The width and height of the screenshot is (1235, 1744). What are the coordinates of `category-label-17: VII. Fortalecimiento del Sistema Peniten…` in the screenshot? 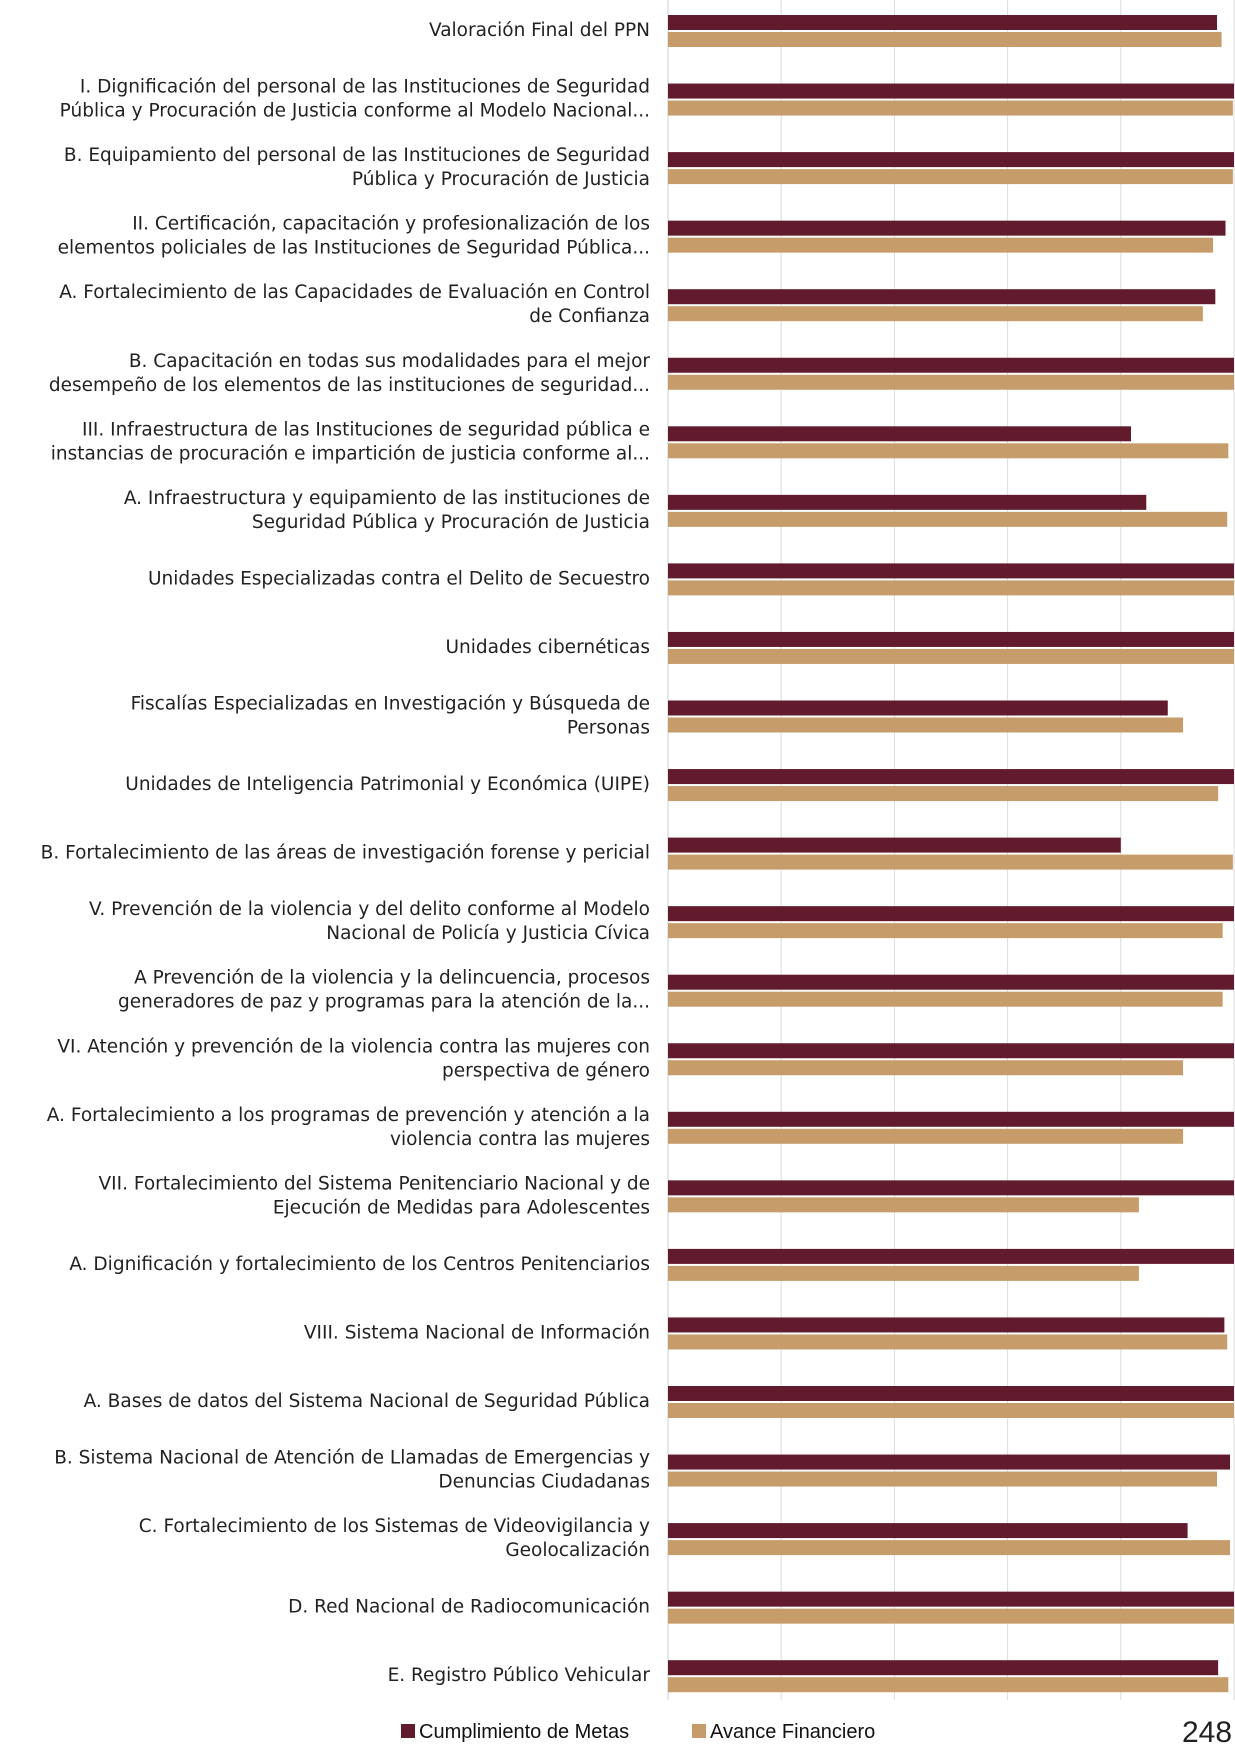 It's located at (374, 1195).